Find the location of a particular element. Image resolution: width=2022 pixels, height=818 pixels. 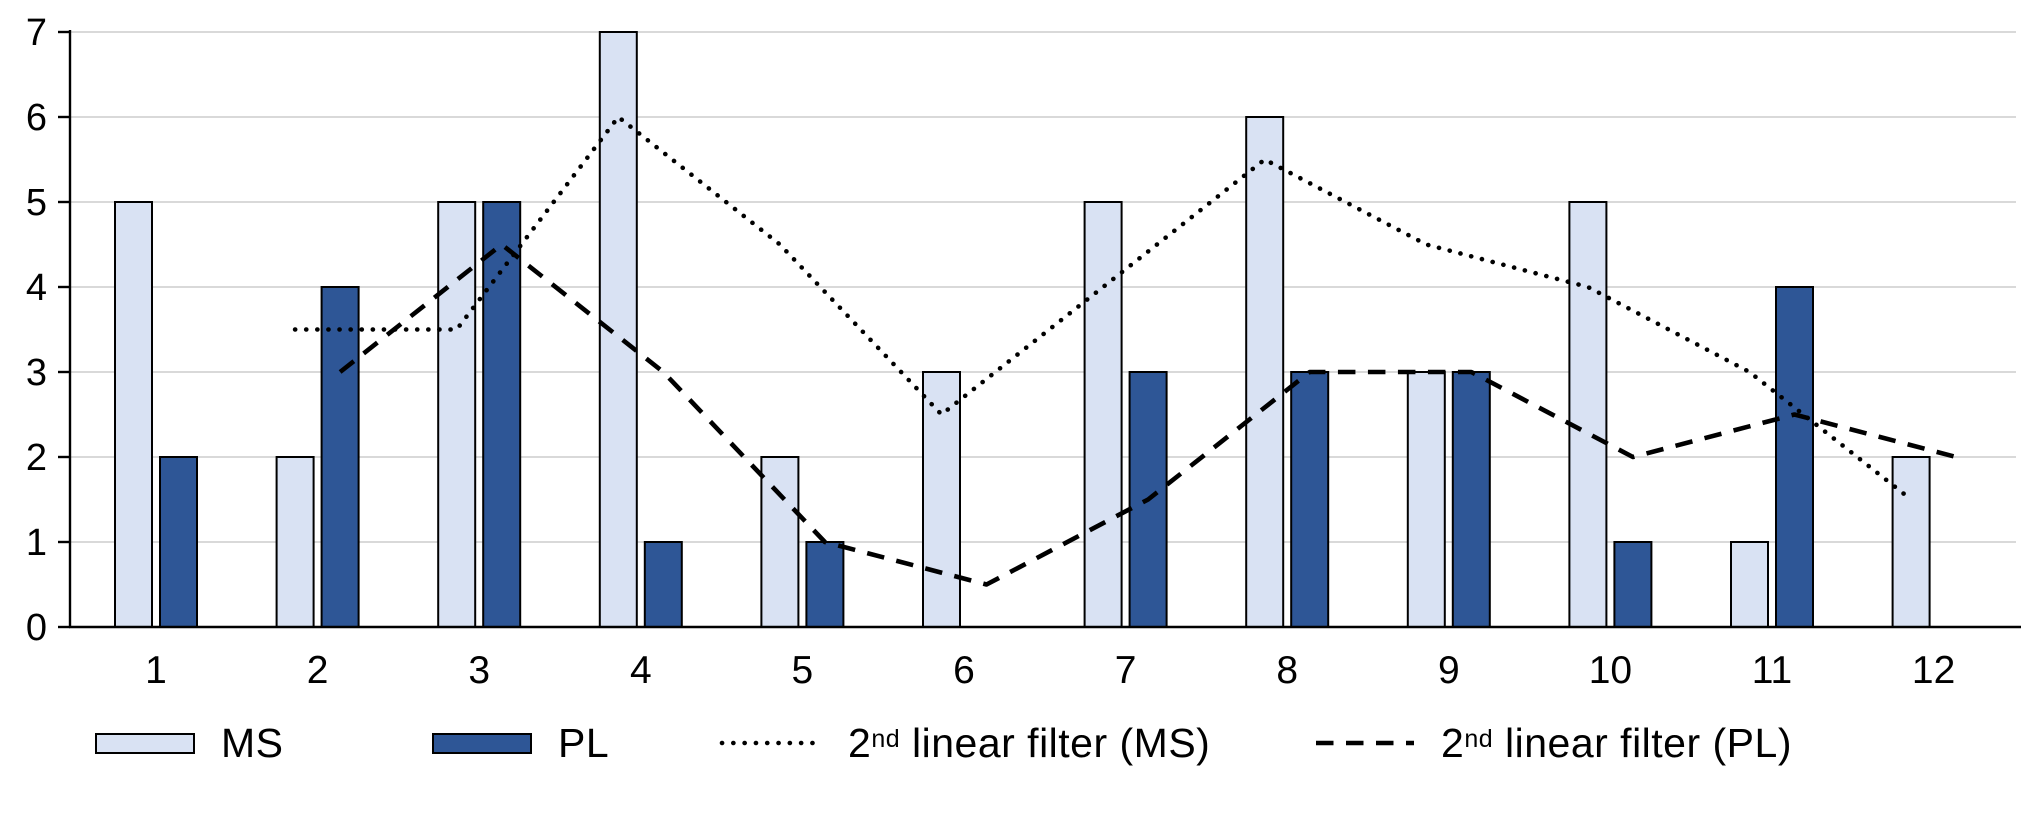

x-axis-label-11: 11 is located at coordinates (1772, 670).